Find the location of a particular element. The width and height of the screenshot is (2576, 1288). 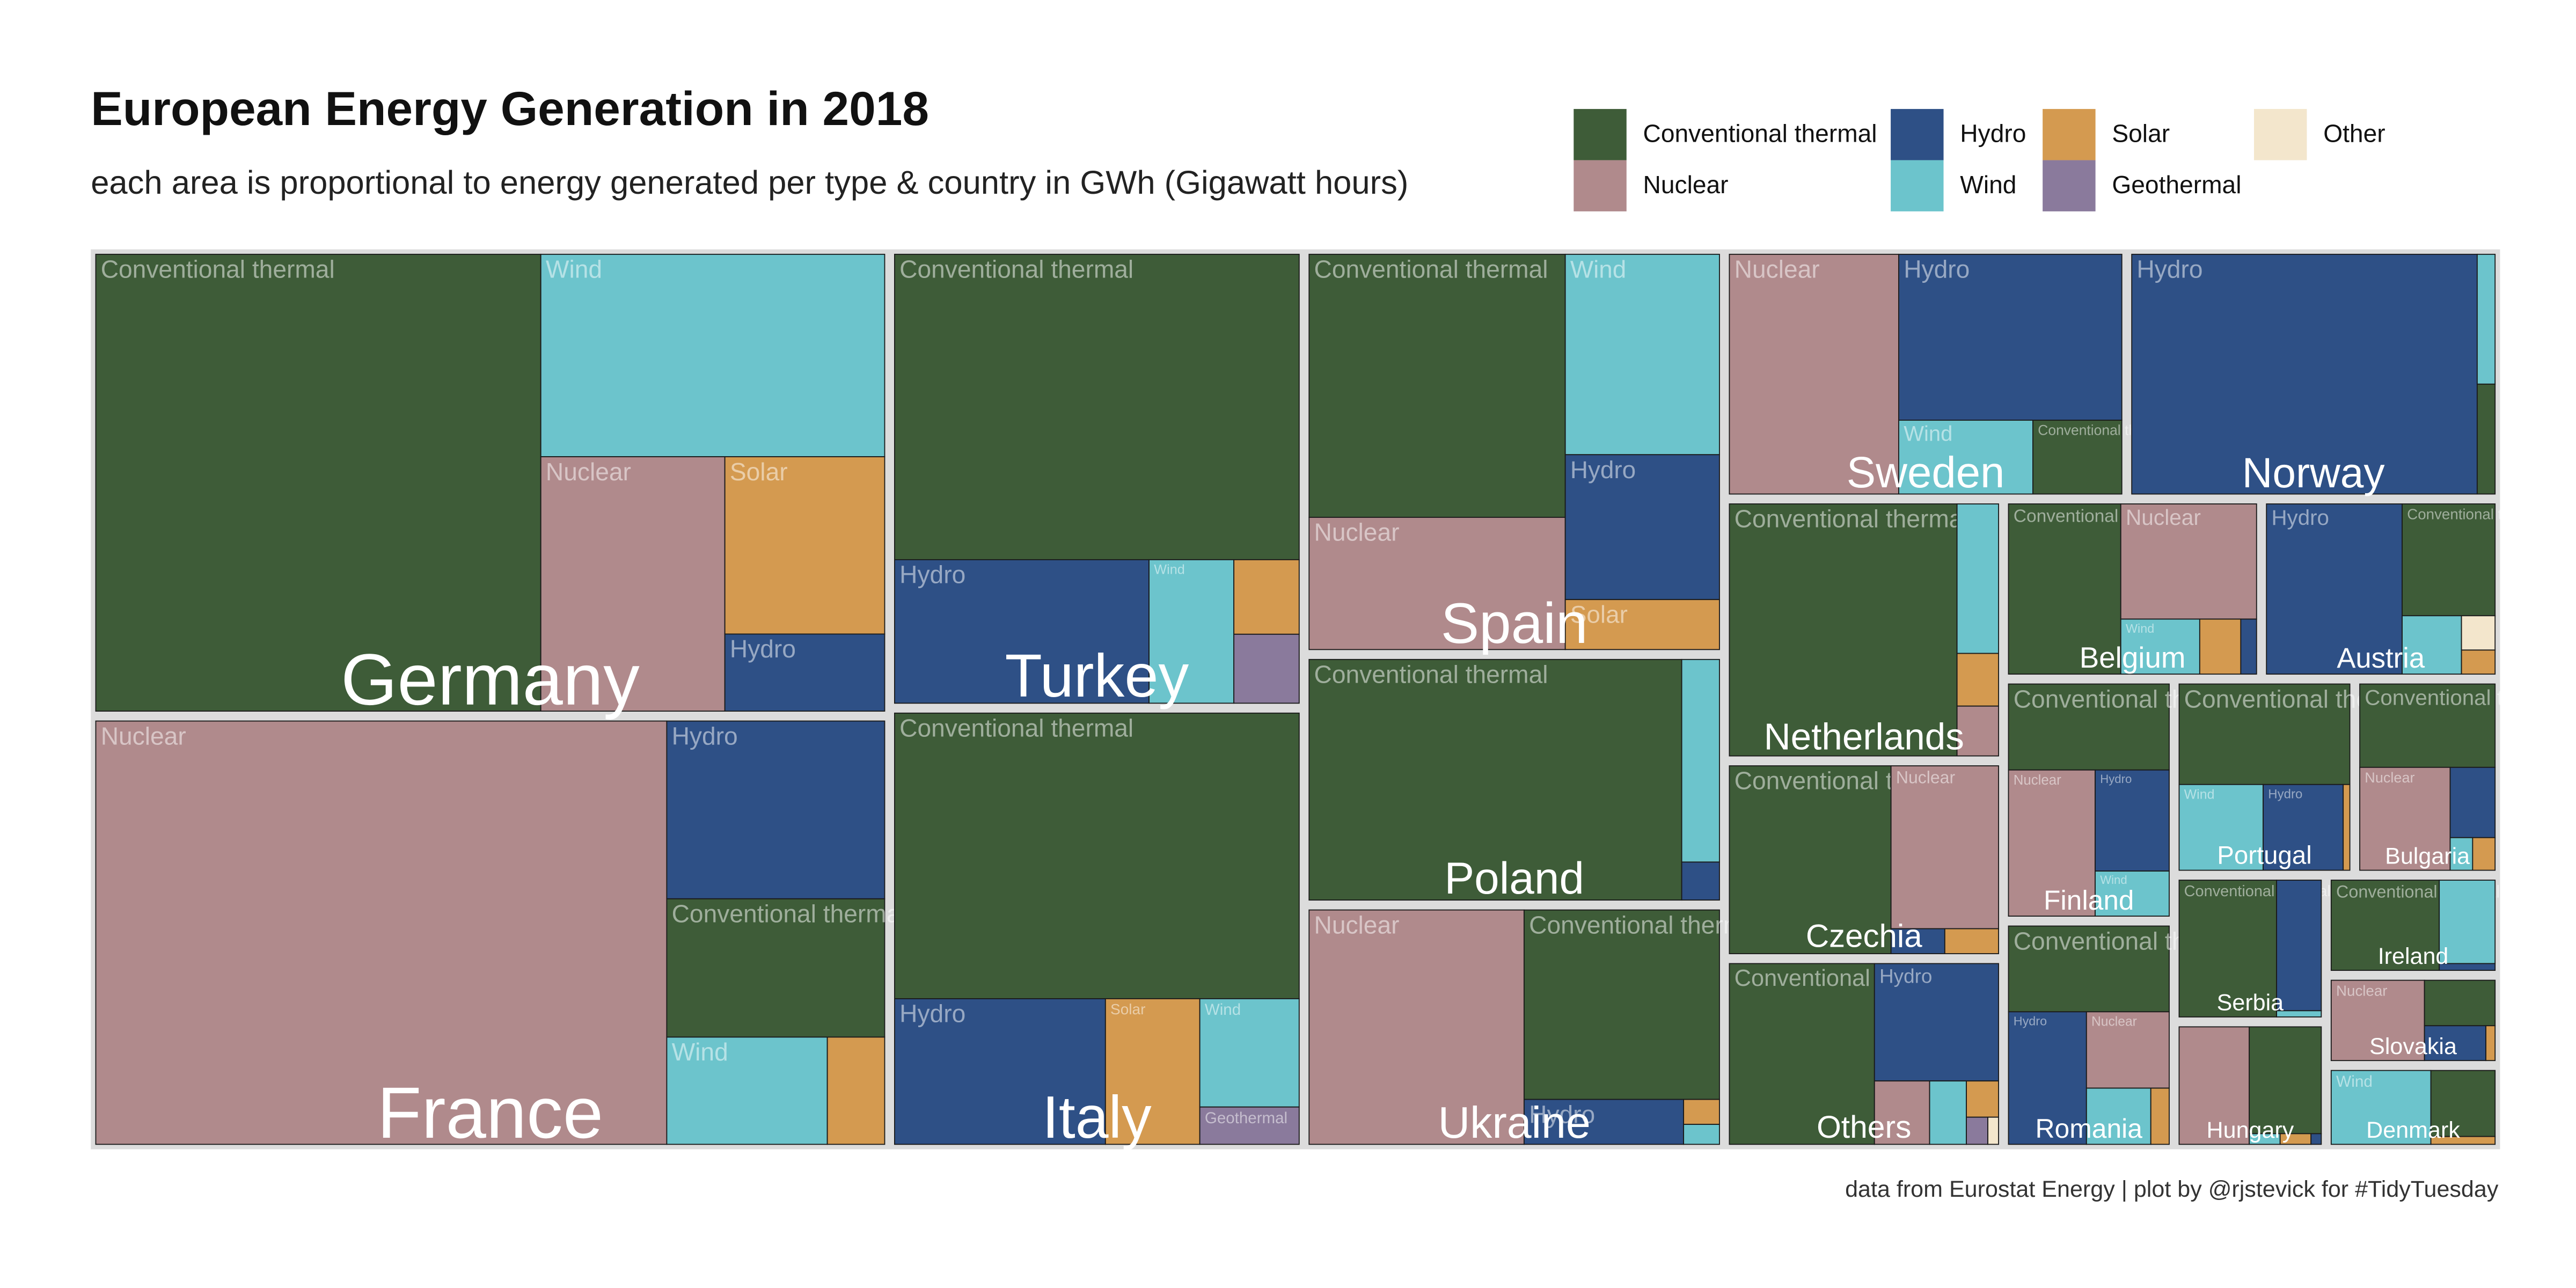

legend-label: Conventional thermal is located at coordinates (1760, 133).